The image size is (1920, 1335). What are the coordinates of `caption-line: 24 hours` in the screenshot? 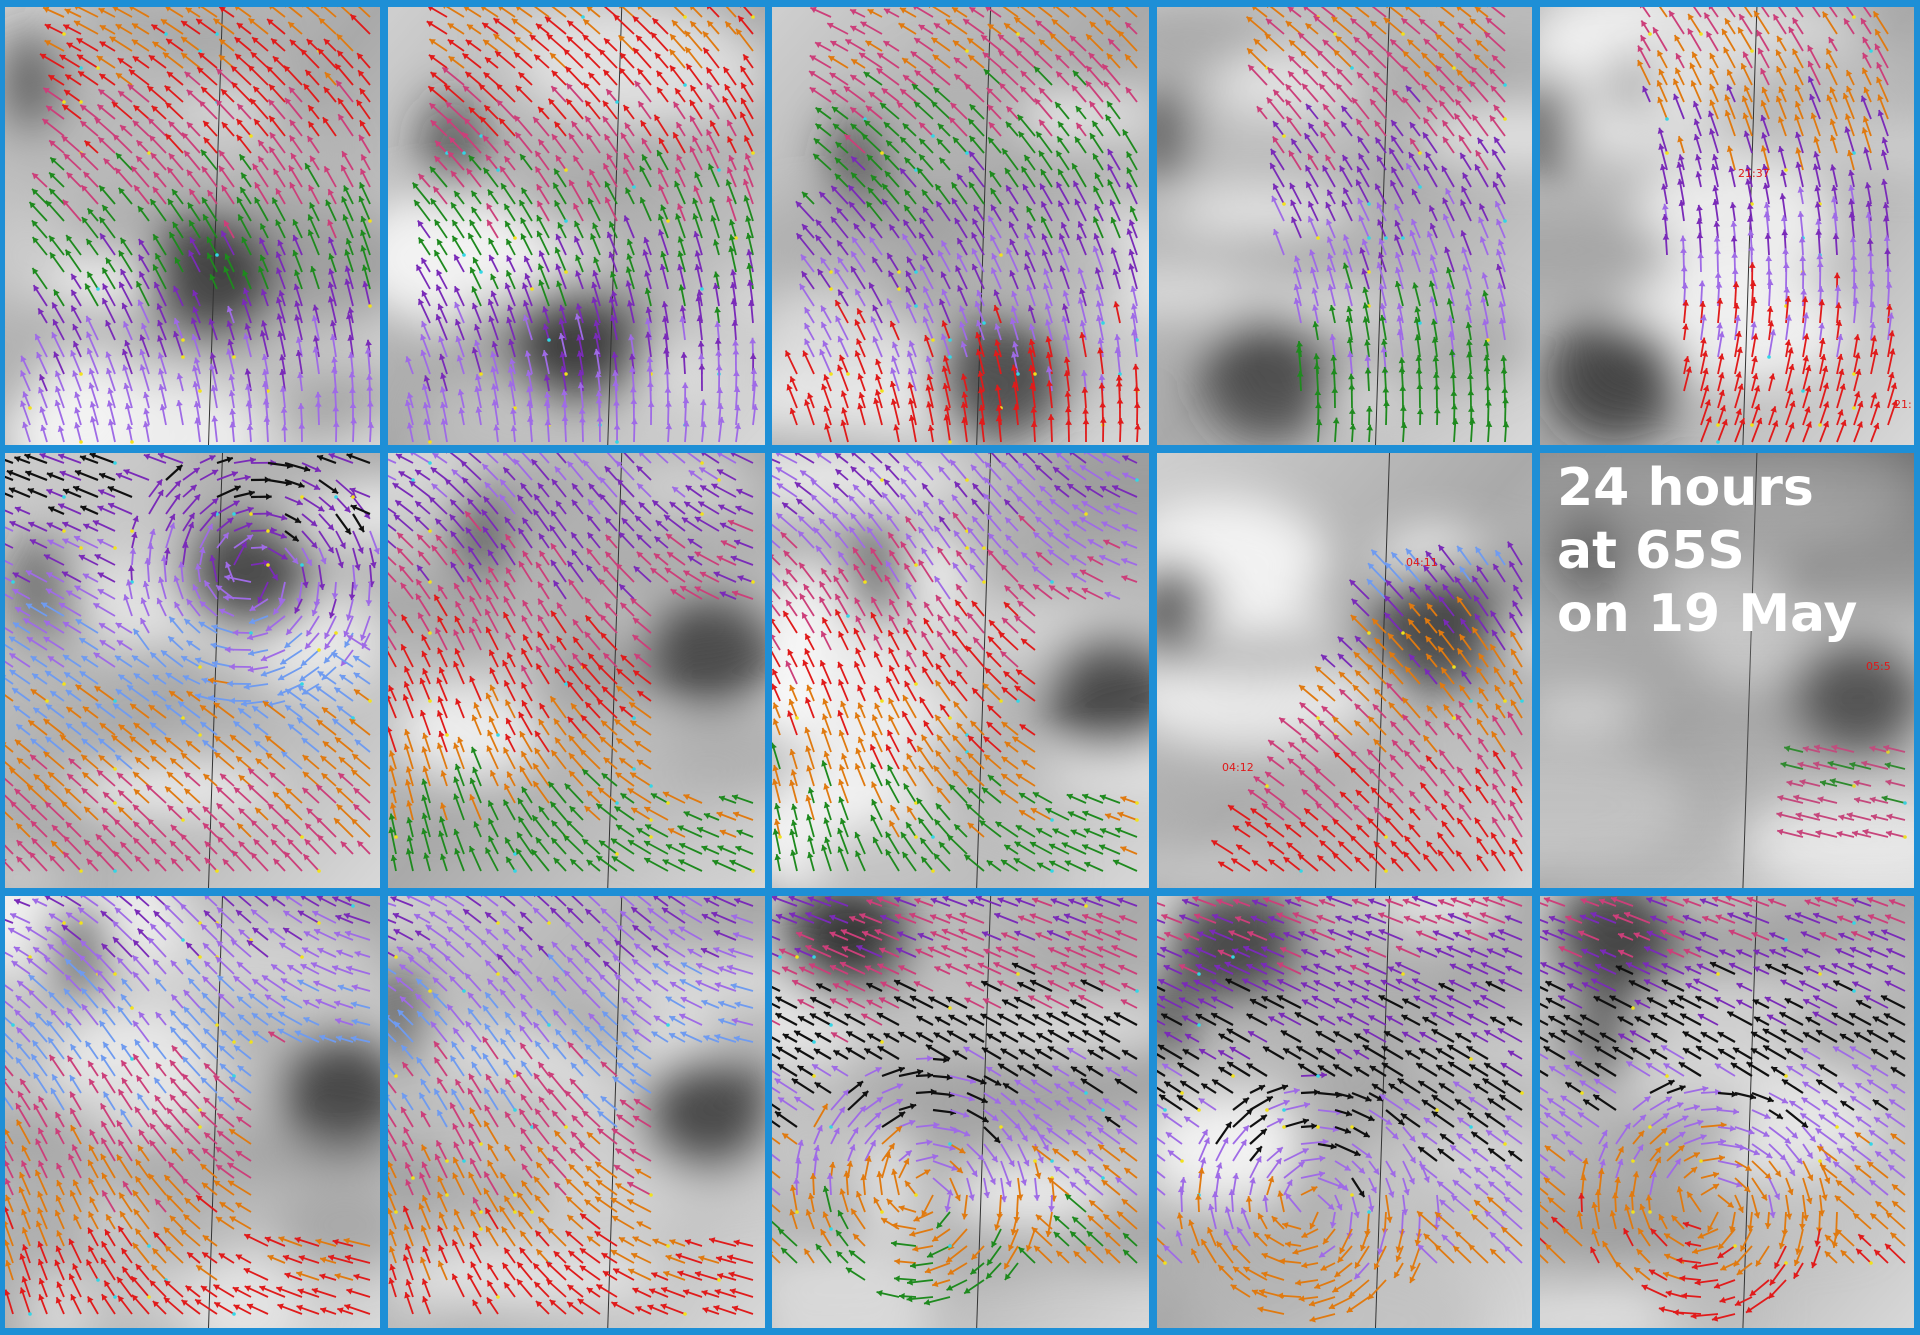 It's located at (1685, 488).